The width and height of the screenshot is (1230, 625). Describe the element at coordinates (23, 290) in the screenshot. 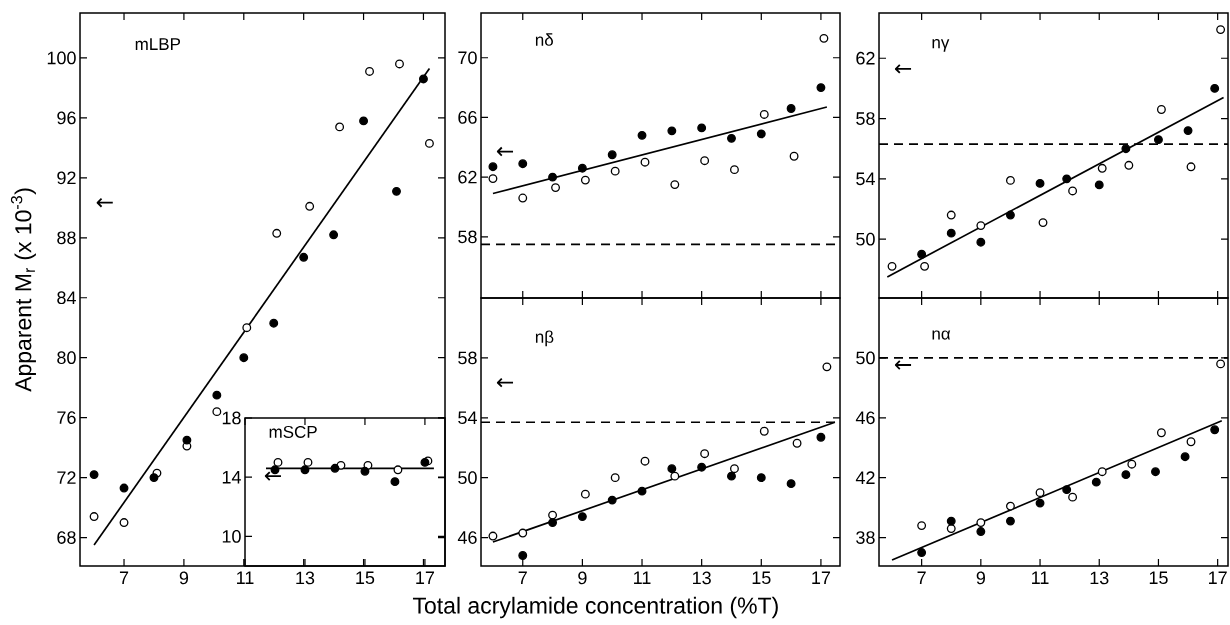

I see `y-axis-title: Apparent M$_{r}$ (x 10$^{-3}$)` at that location.